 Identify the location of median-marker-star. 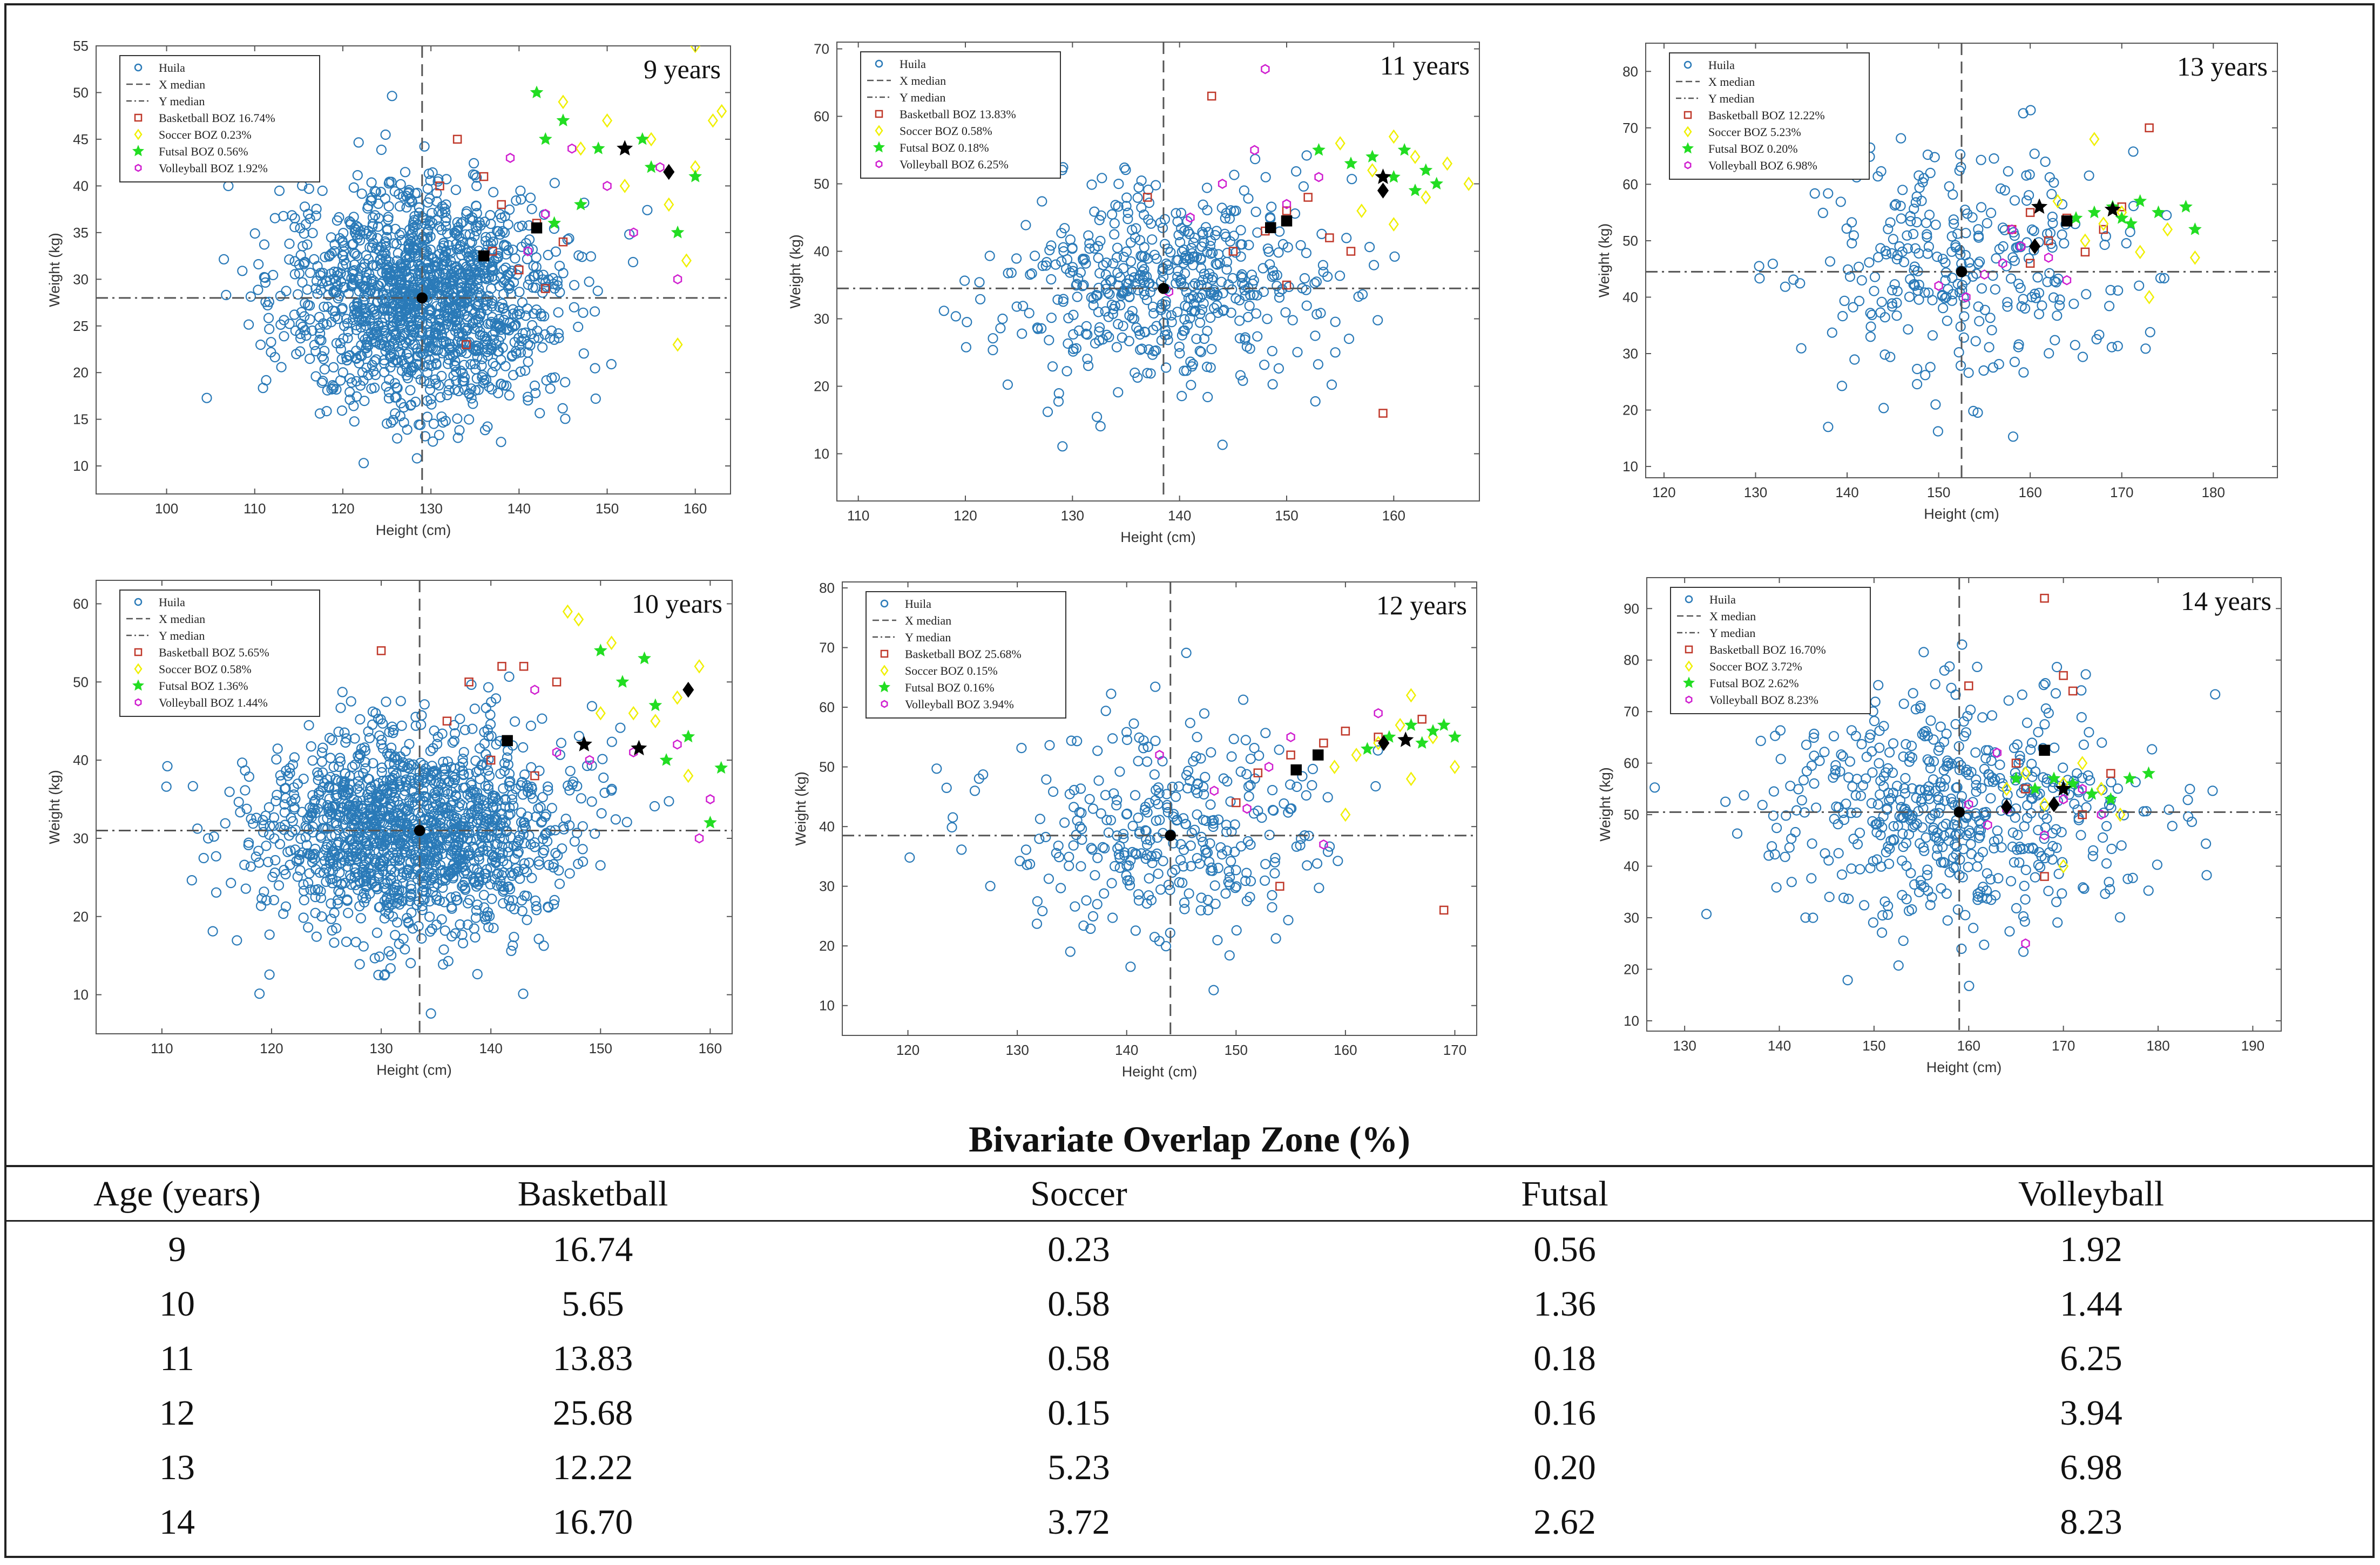
(625, 148).